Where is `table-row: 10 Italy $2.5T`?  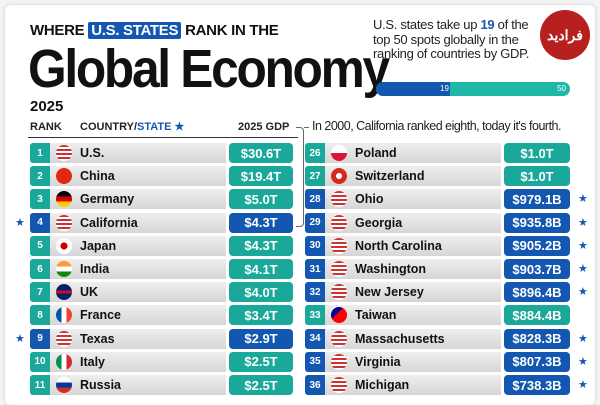
table-row: 10 Italy $2.5T is located at coordinates (161, 361).